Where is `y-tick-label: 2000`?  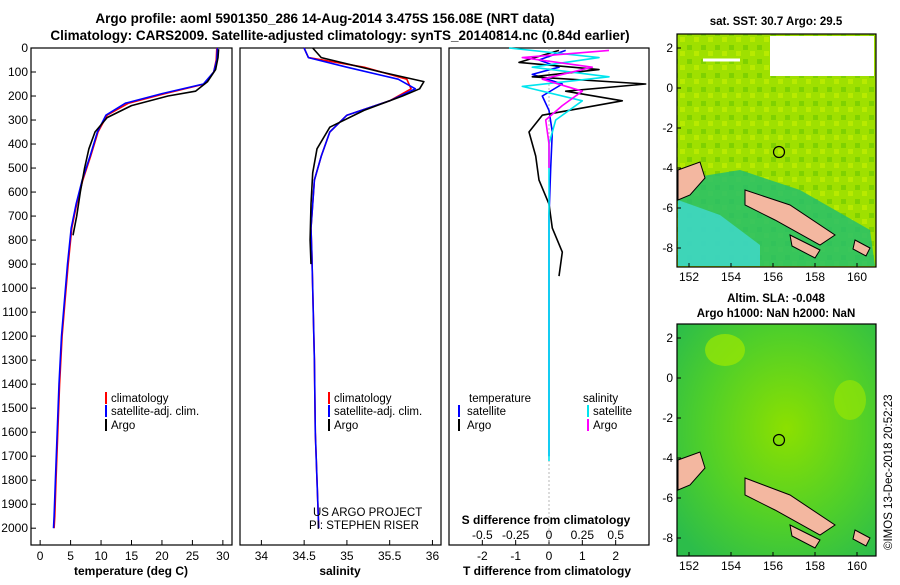 y-tick-label: 2000 is located at coordinates (14, 528).